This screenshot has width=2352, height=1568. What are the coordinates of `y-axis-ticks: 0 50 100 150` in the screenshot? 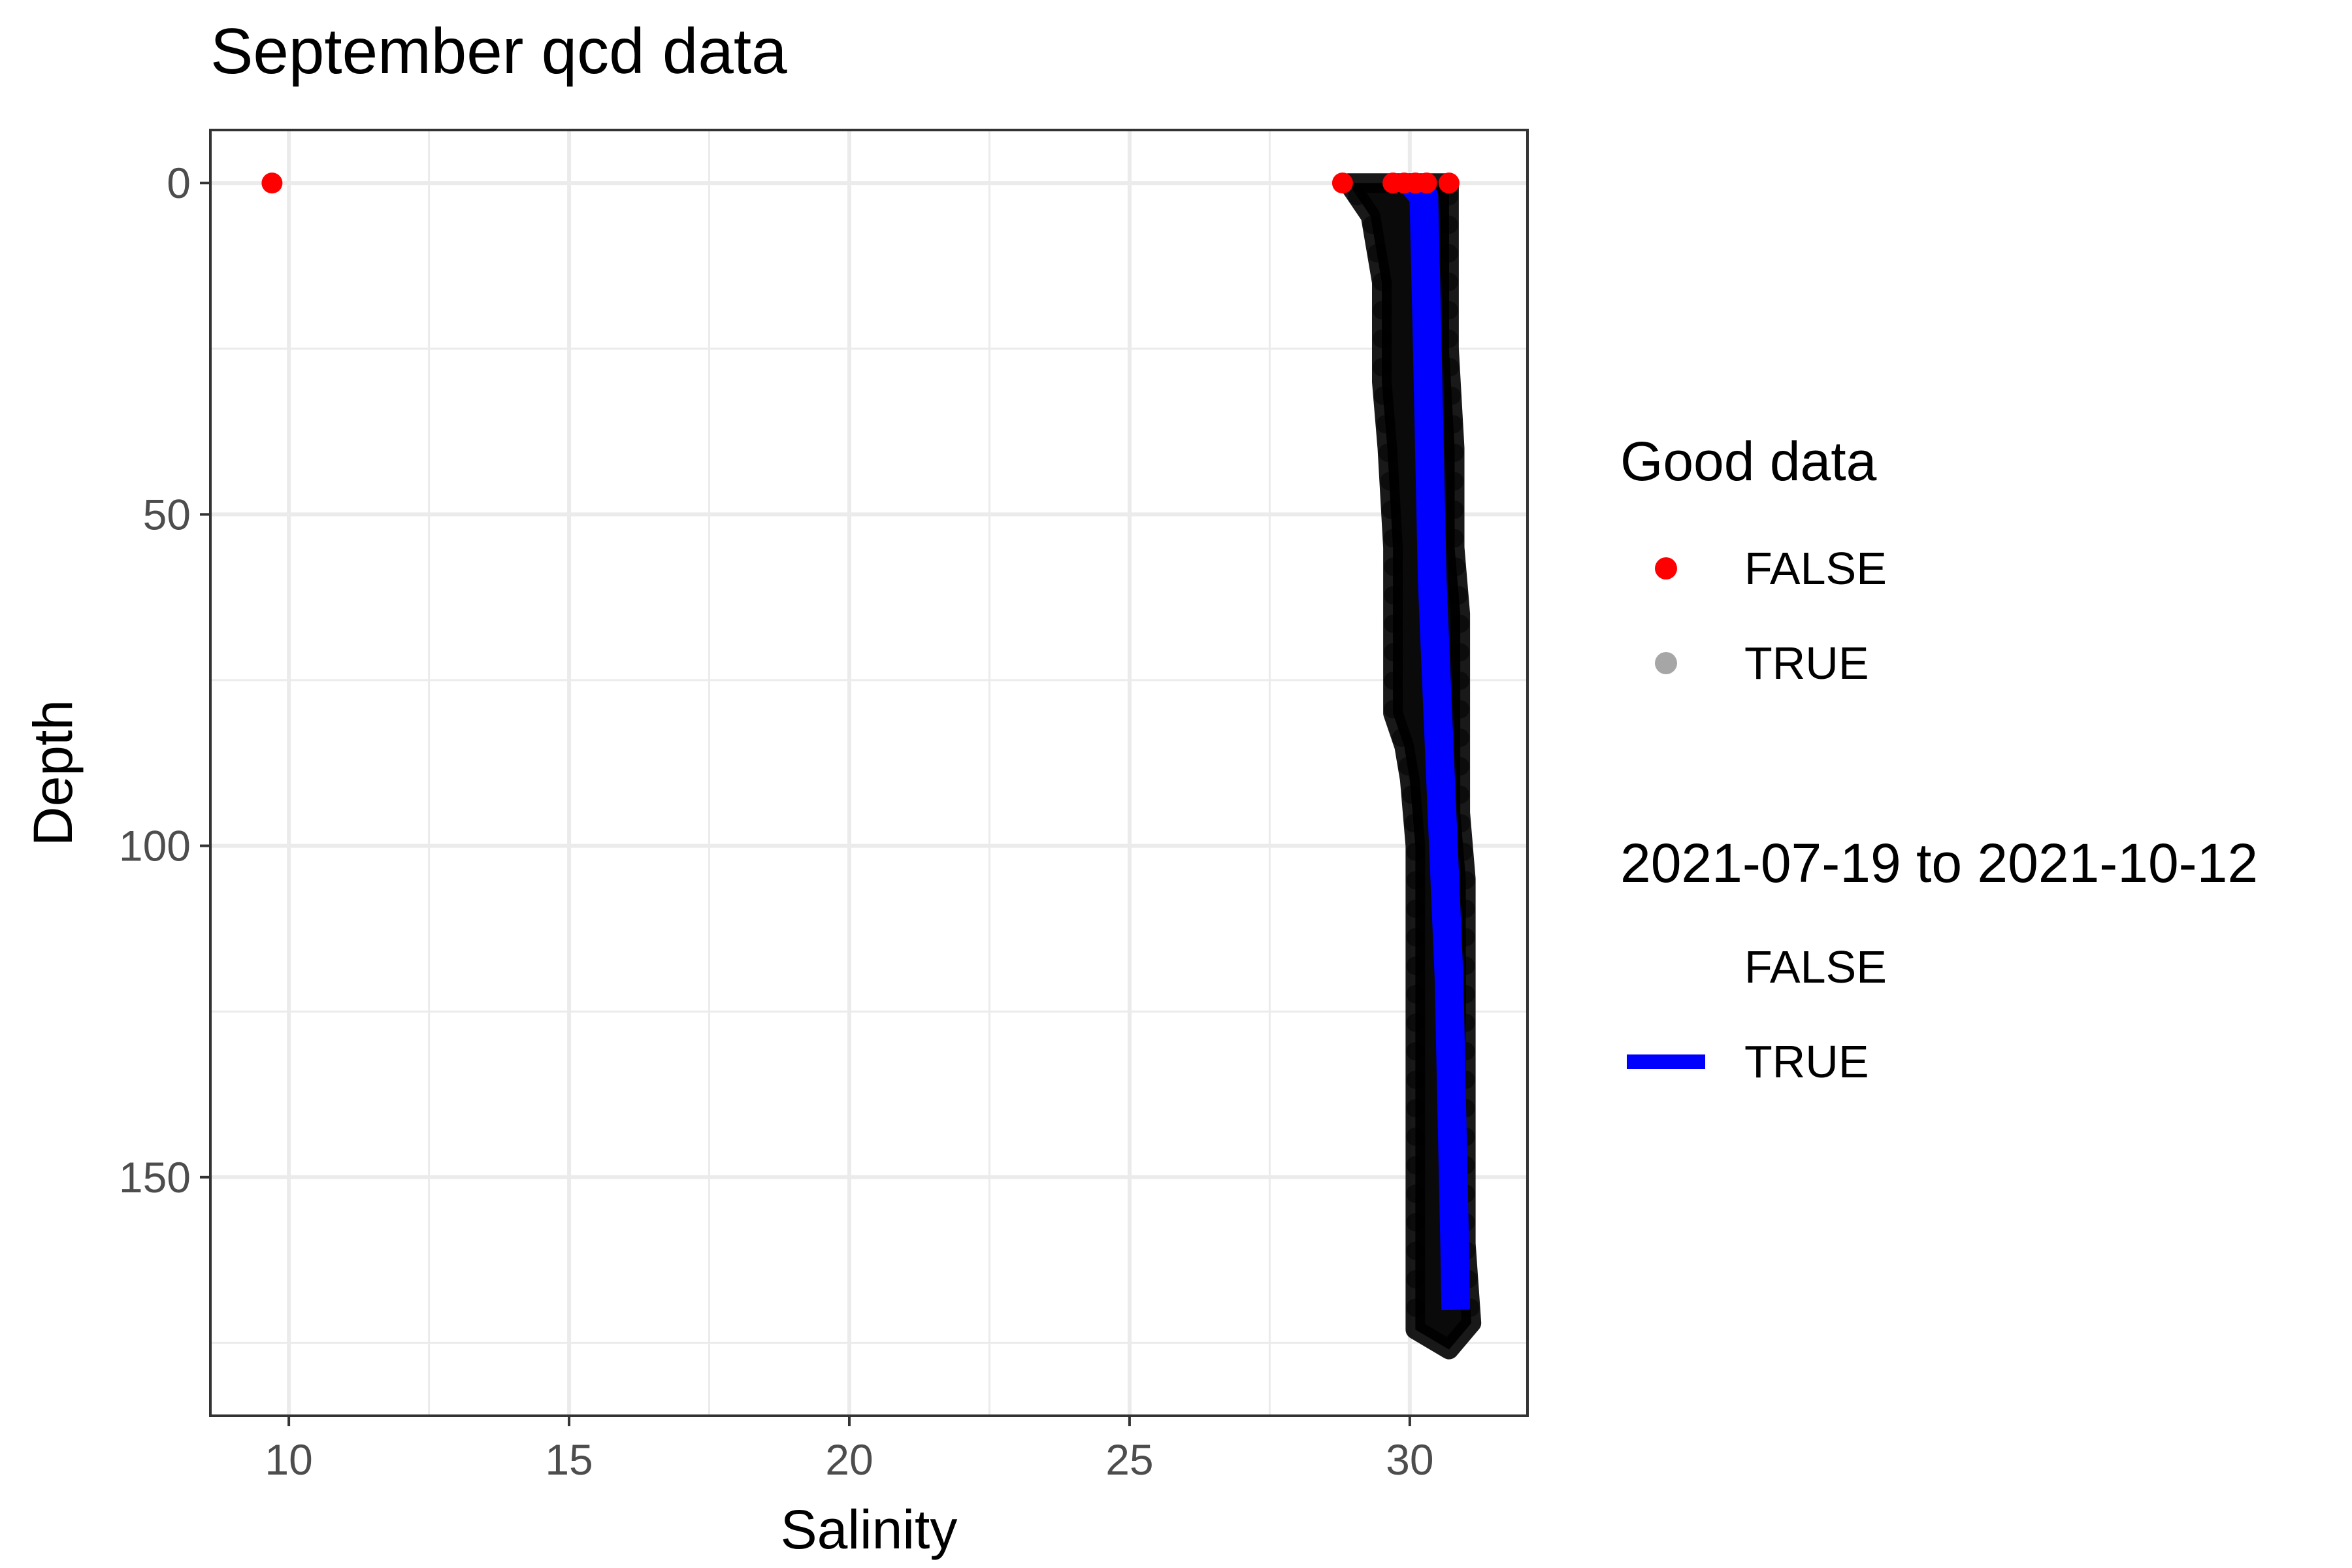 It's located at (164, 680).